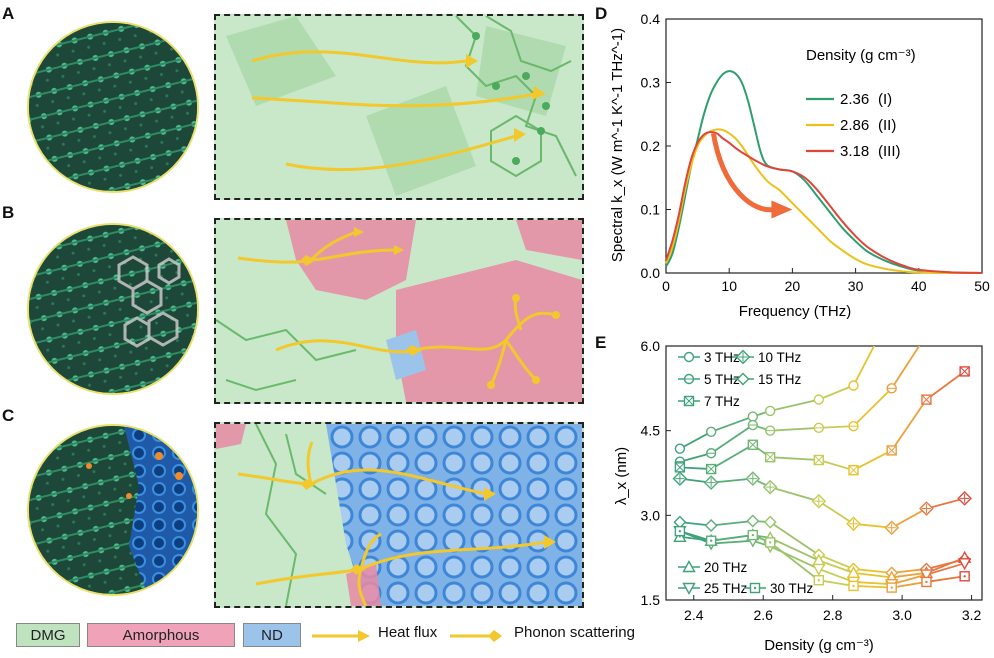 The width and height of the screenshot is (994, 658). I want to click on chart-e-frame, so click(824, 473).